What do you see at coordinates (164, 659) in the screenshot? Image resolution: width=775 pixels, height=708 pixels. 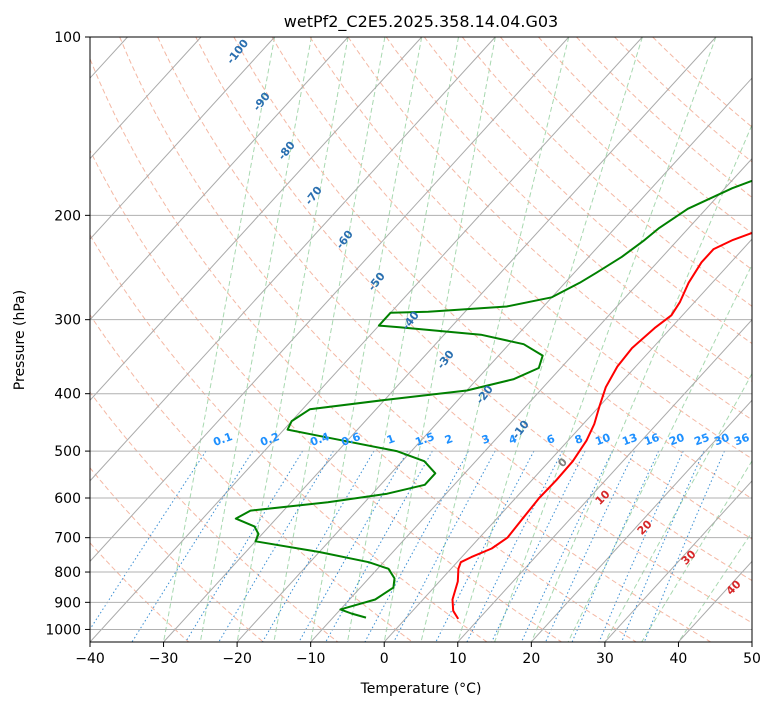 I see `x-tick-label: −30` at bounding box center [164, 659].